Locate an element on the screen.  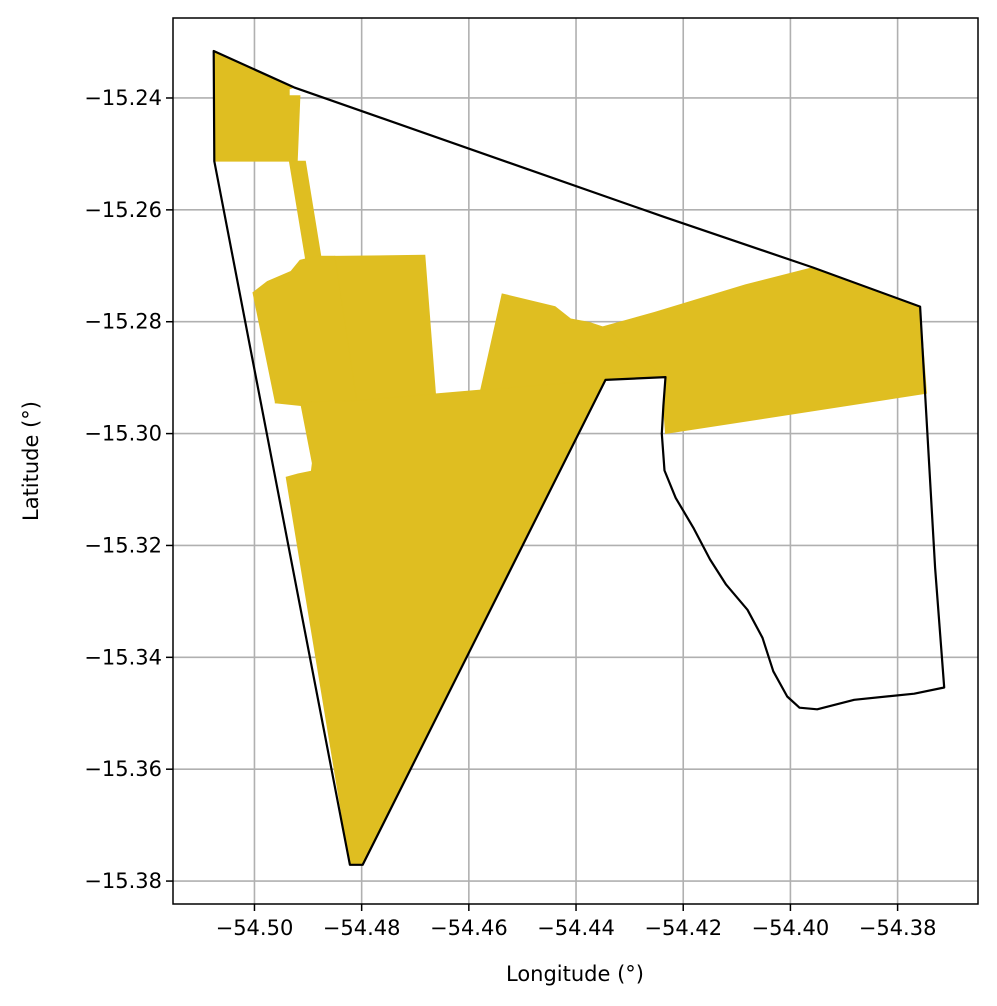
y-tick-label: −15.26 is located at coordinates (123, 210).